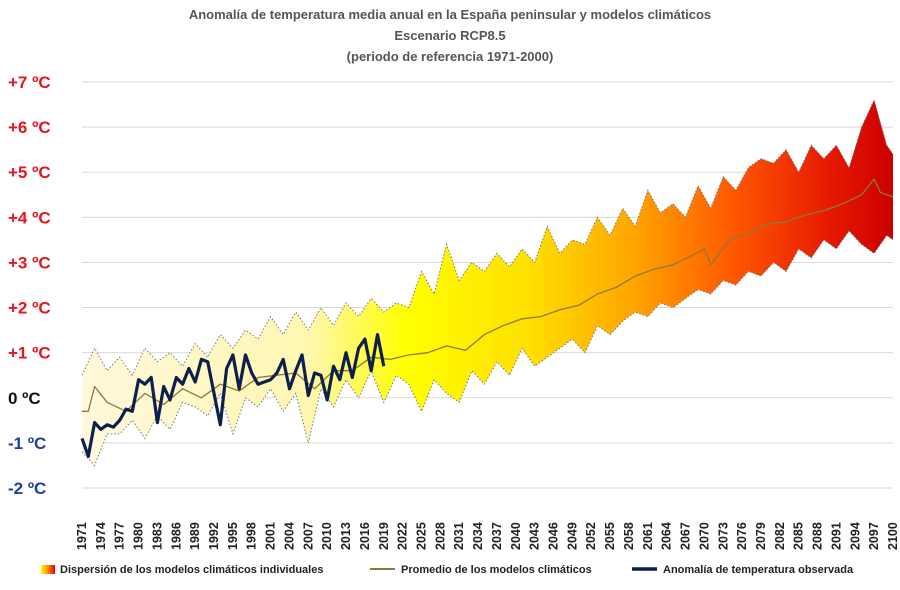  I want to click on x-tick-label: 2064, so click(667, 536).